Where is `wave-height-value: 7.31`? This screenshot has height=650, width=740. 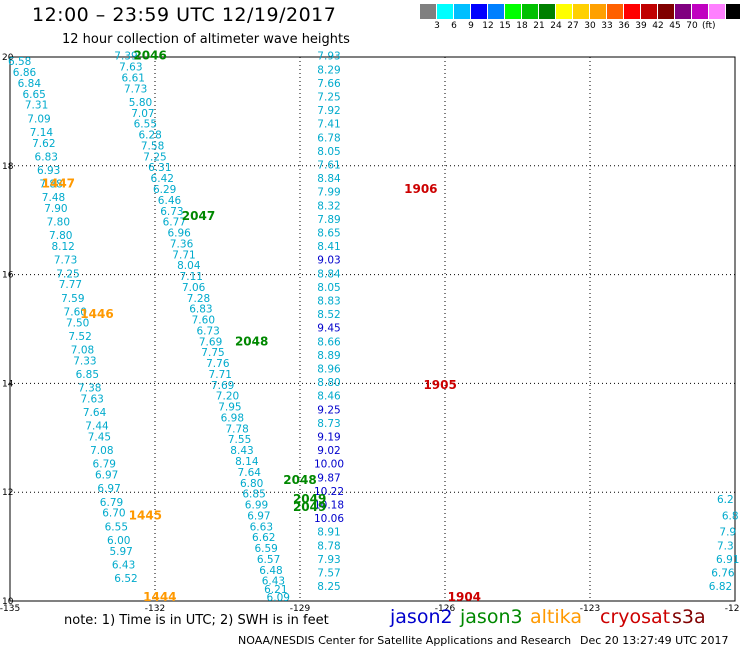 wave-height-value: 7.31 is located at coordinates (36, 106).